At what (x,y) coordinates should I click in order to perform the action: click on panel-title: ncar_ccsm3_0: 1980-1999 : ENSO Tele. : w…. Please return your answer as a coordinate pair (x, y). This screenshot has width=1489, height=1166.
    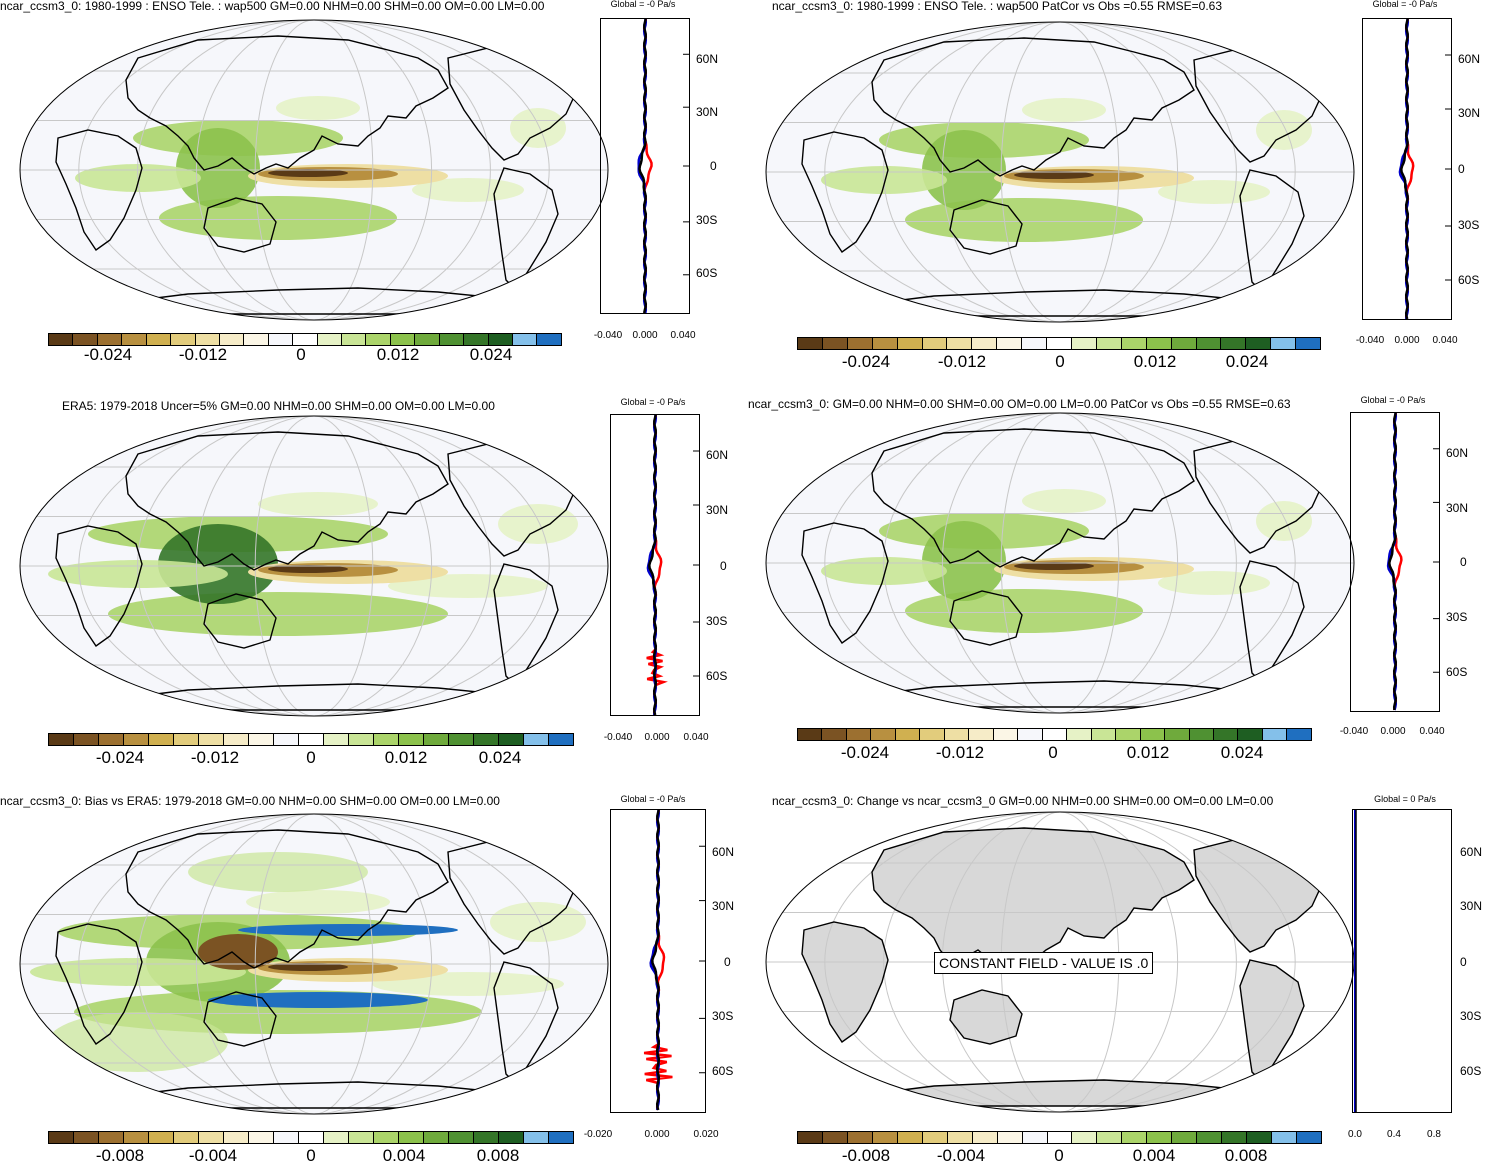
    Looking at the image, I should click on (272, 6).